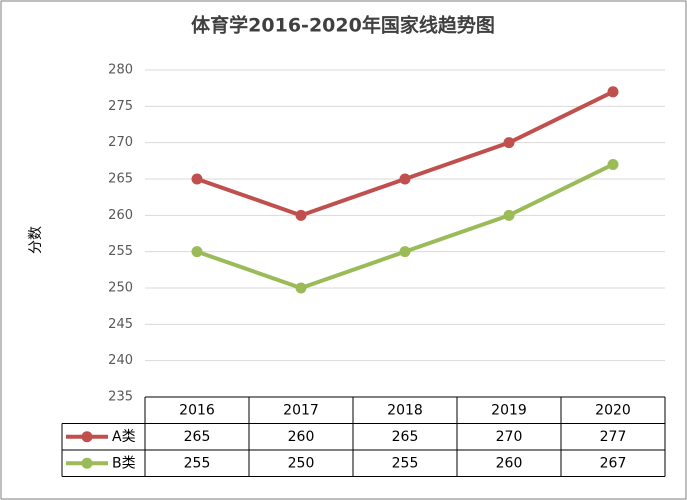 The width and height of the screenshot is (687, 500). Describe the element at coordinates (120, 360) in the screenshot. I see `y-tick-label: 240` at that location.